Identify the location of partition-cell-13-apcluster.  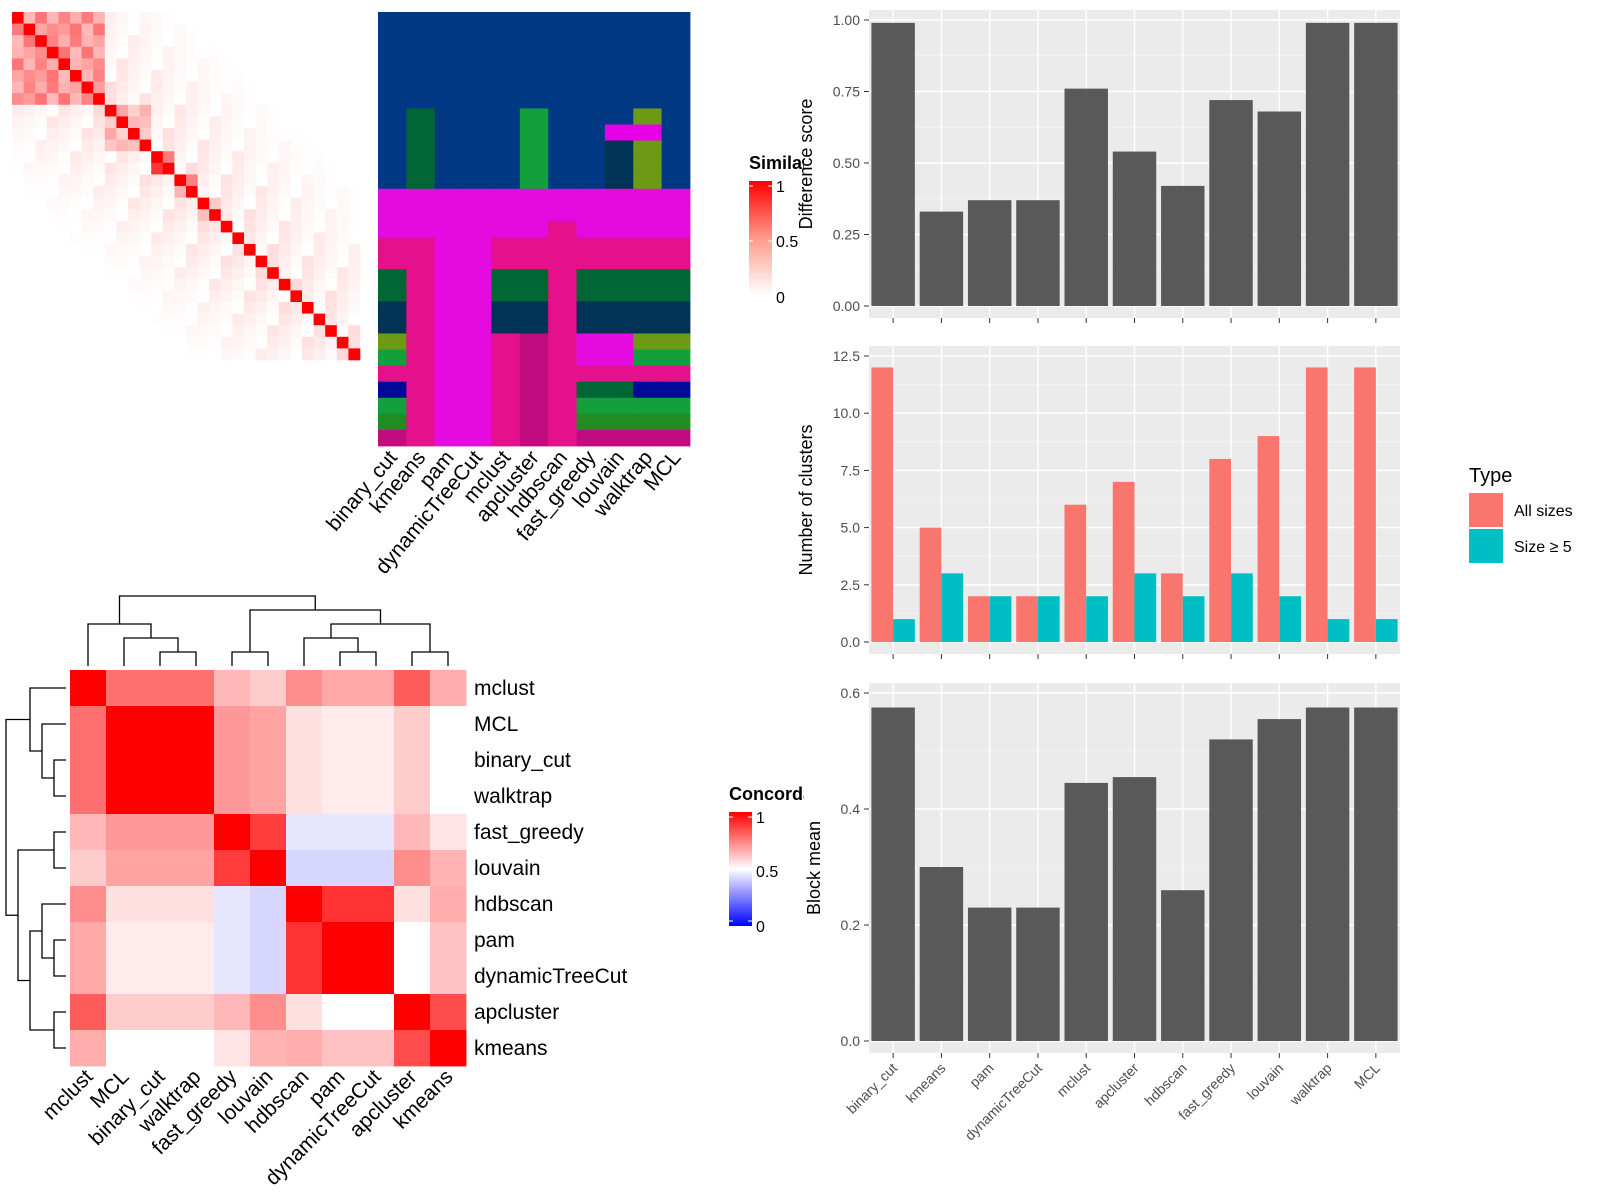
(534, 229).